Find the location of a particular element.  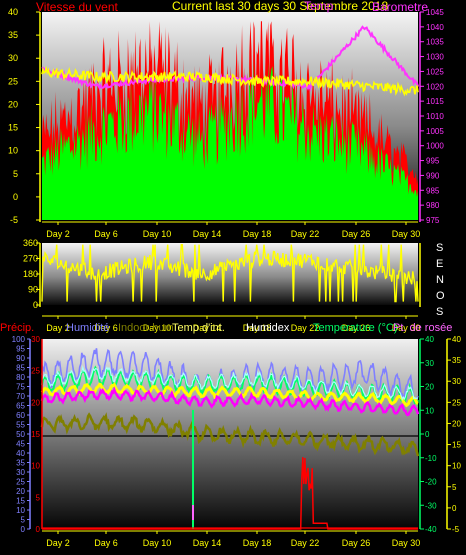

panel1-x-tick-label: Day 10 is located at coordinates (157, 234).